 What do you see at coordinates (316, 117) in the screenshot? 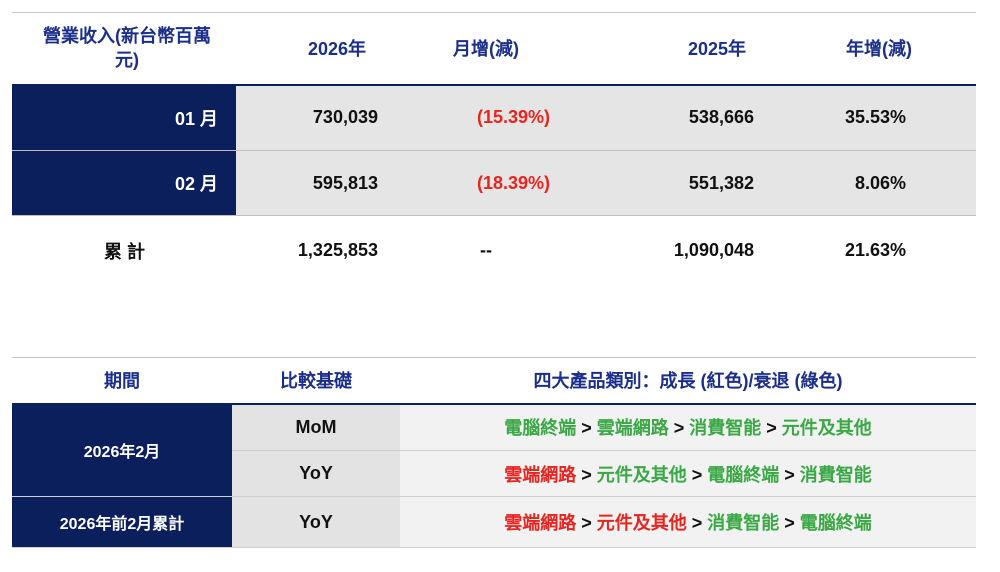
I see `value-2026: 730,039` at bounding box center [316, 117].